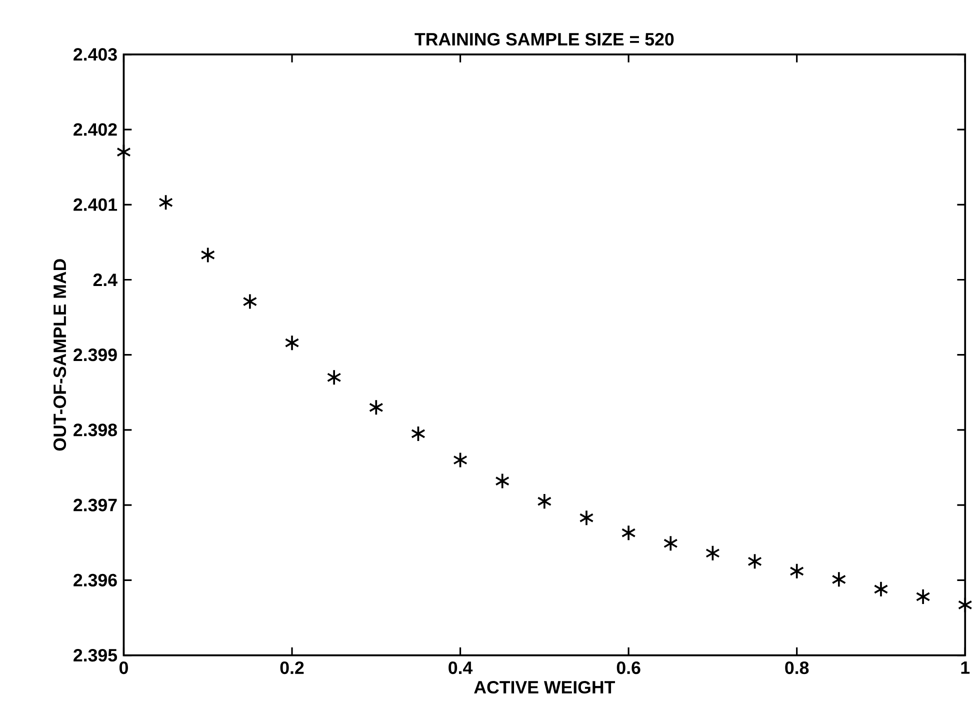  I want to click on chart-title: TRAINING SAMPLE SIZE = 520, so click(544, 39).